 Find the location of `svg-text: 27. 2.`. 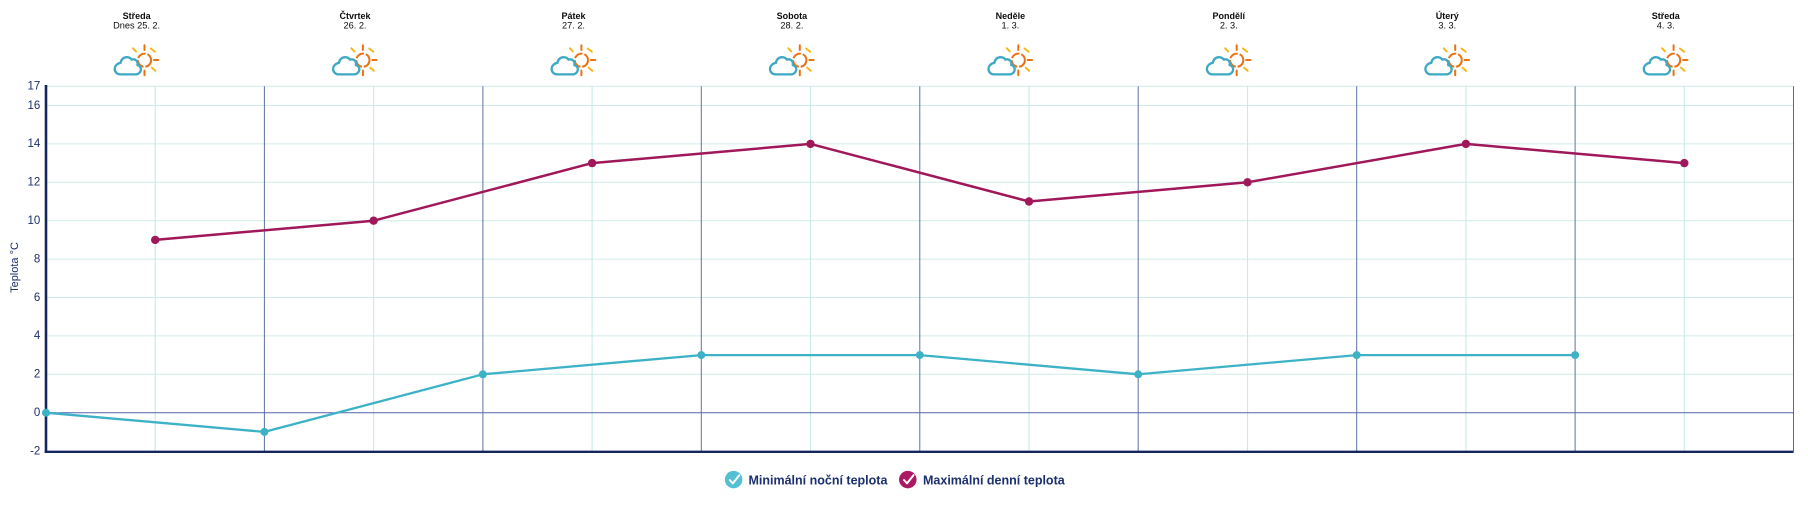

svg-text: 27. 2. is located at coordinates (573, 26).